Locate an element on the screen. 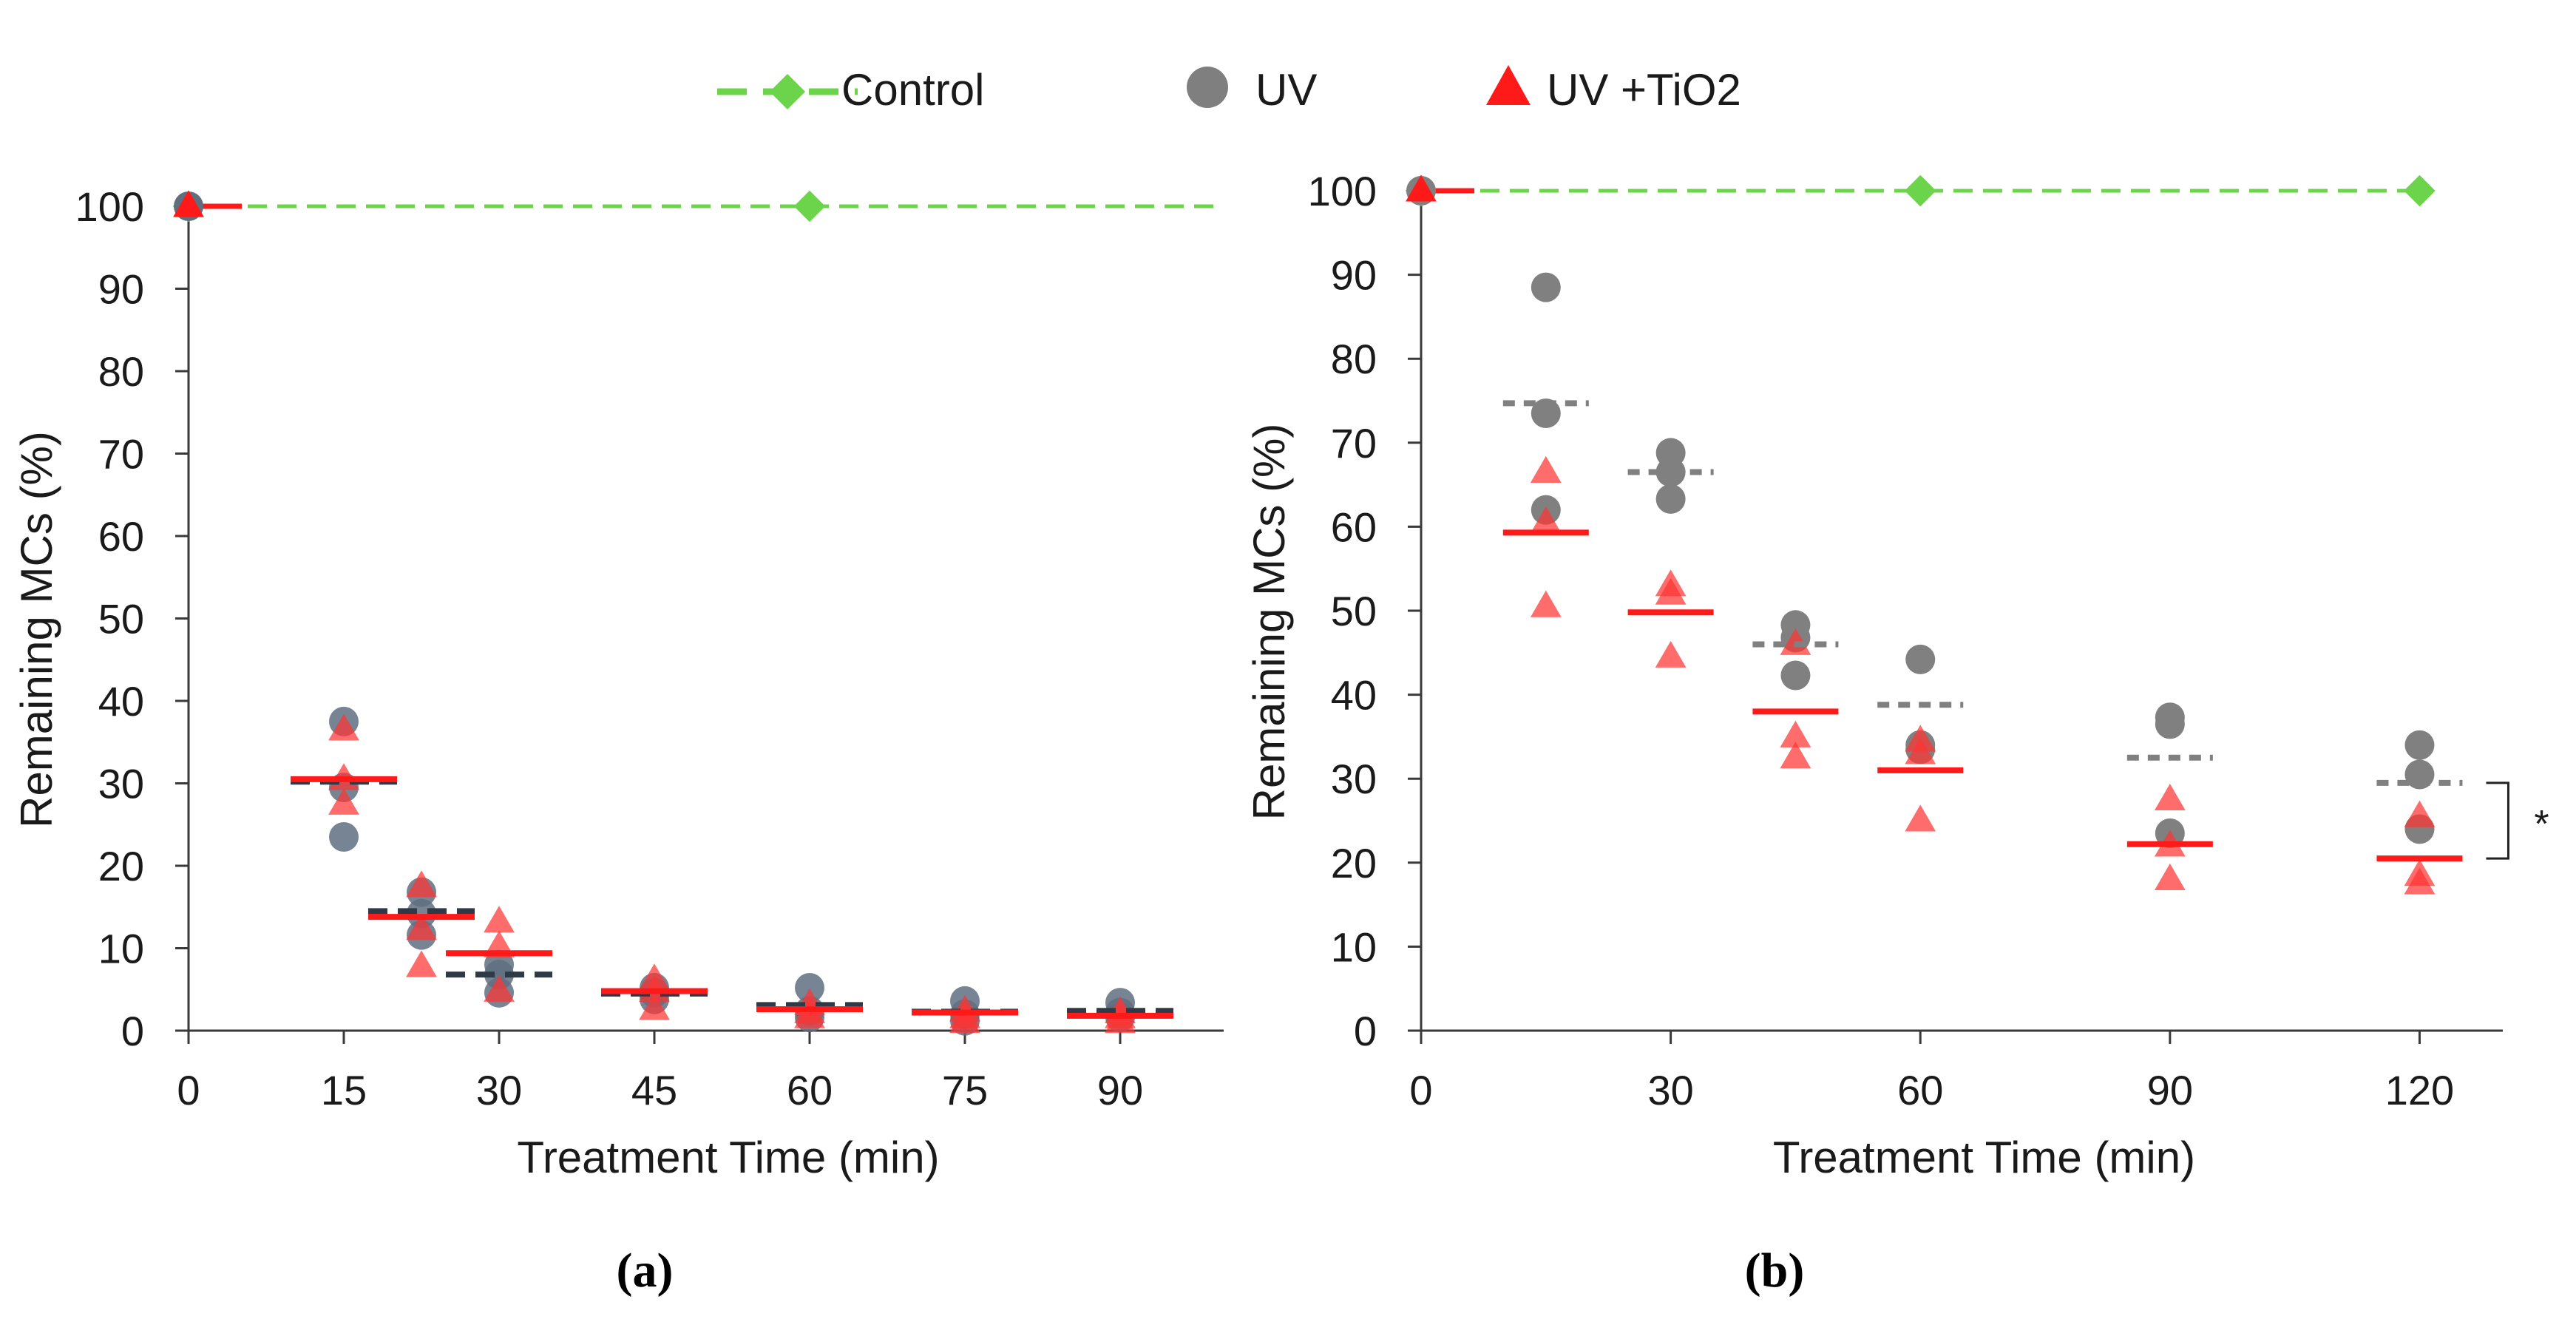 This screenshot has width=2576, height=1319. x-tick-label: 45 is located at coordinates (654, 1090).